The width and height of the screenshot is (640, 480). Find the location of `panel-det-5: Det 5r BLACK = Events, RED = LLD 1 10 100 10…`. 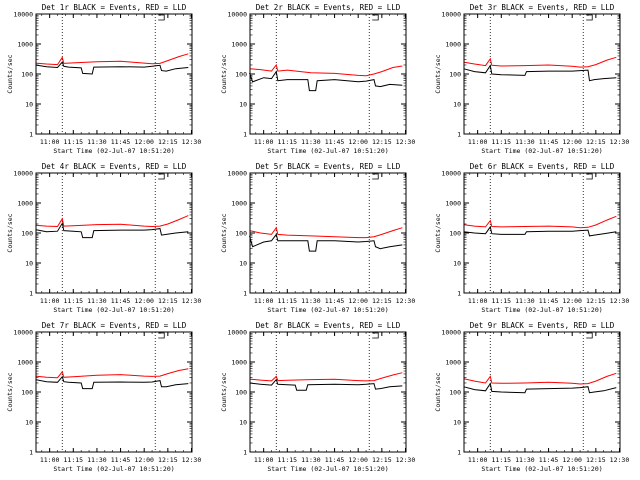

panel-det-5: Det 5r BLACK = Events, RED = LLD 1 10 100 10… is located at coordinates (317, 238).